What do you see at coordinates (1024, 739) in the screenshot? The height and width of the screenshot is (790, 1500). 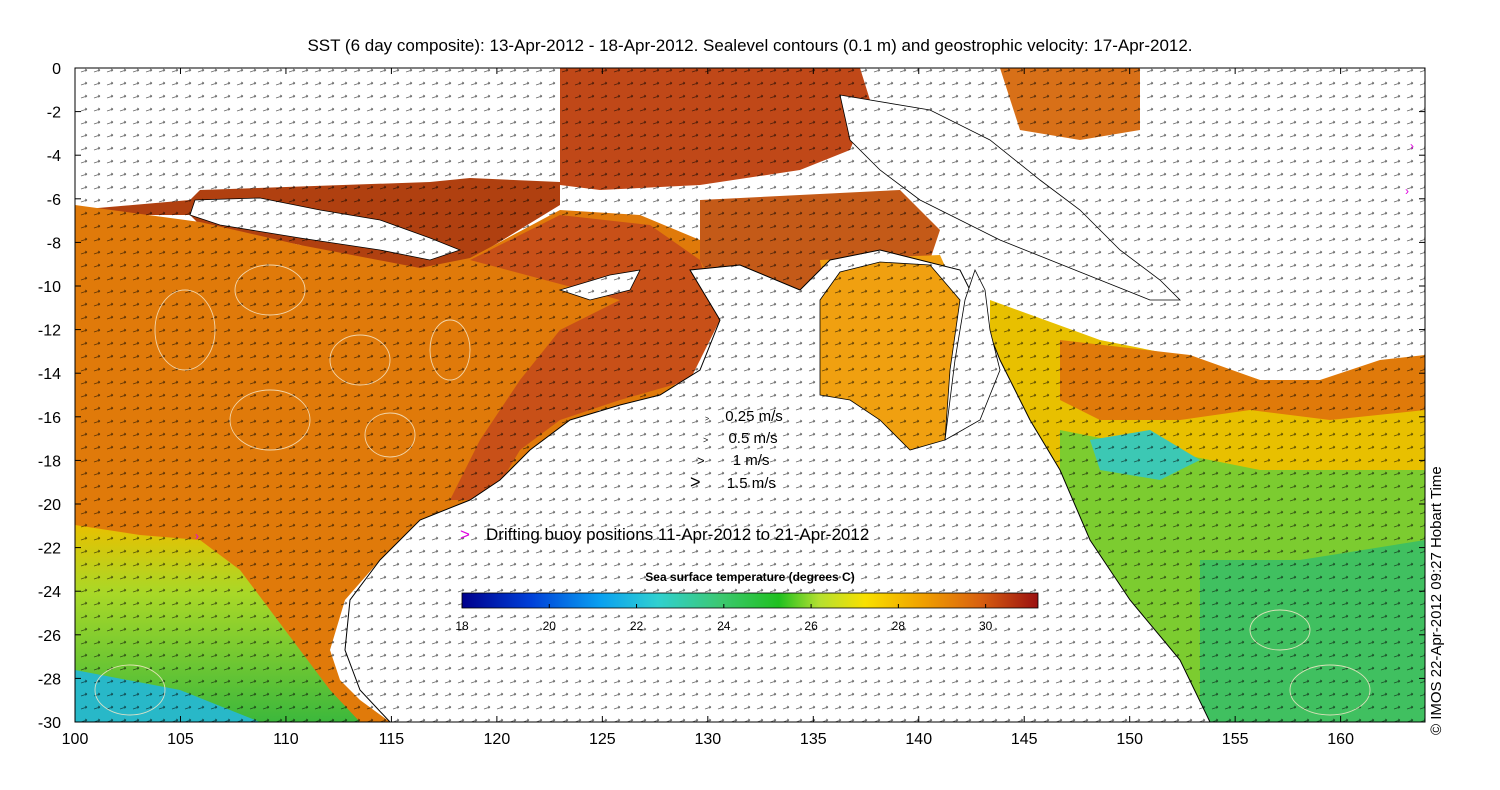 I see `x-tick-label: 145` at bounding box center [1024, 739].